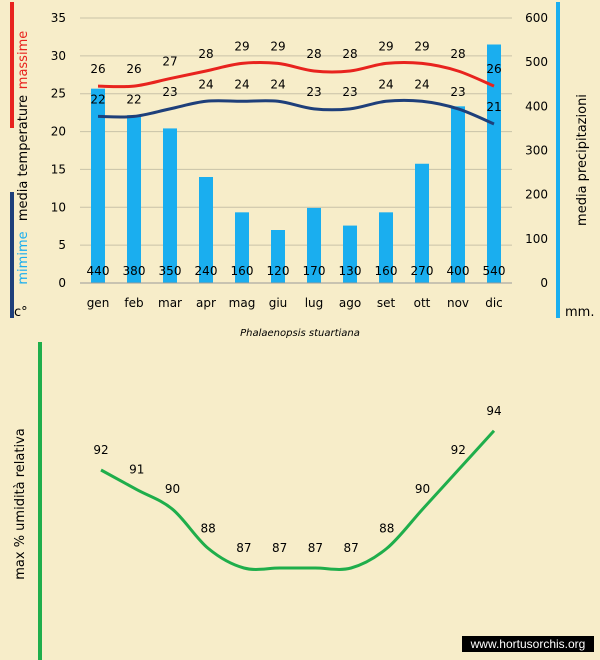 The height and width of the screenshot is (660, 600). What do you see at coordinates (23, 257) in the screenshot?
I see `ylabel-mimime: mimime` at bounding box center [23, 257].